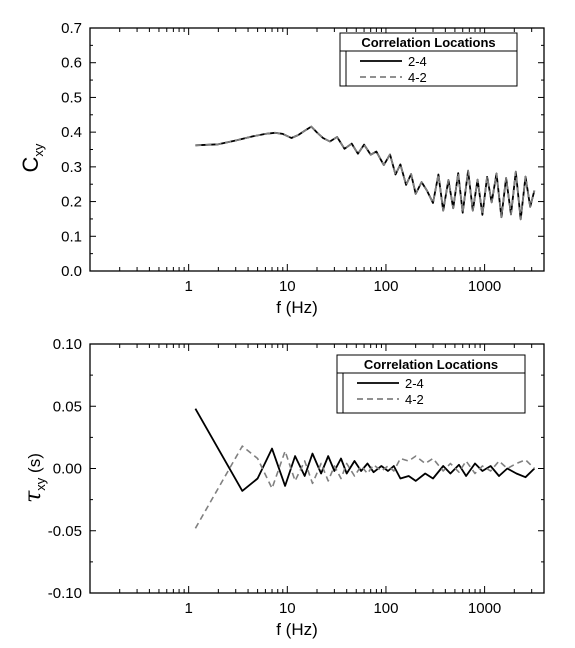 Image resolution: width=575 pixels, height=648 pixels. Describe the element at coordinates (67, 344) in the screenshot. I see `y-tick-label: 0.10` at that location.